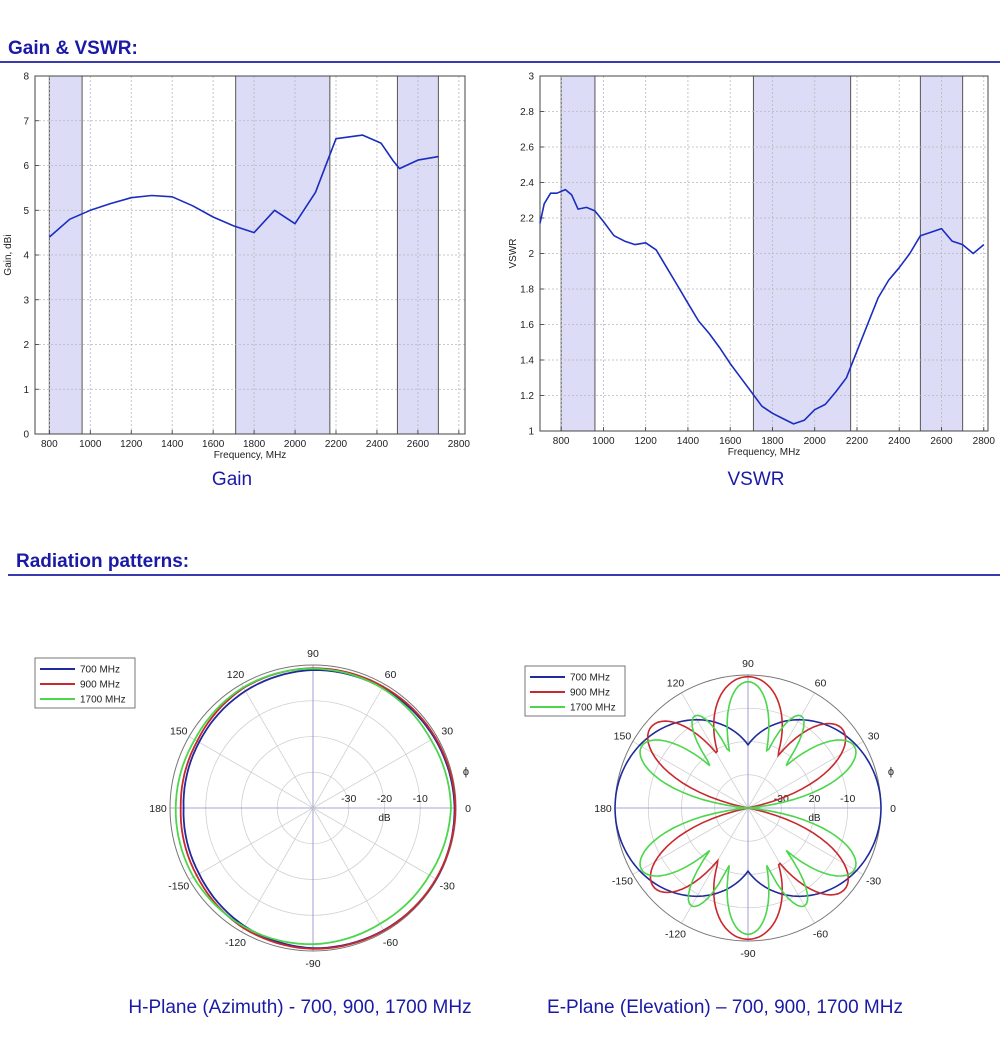  What do you see at coordinates (73, 48) in the screenshot?
I see `section-title-gain-vswr: Gain & VSWR:` at bounding box center [73, 48].